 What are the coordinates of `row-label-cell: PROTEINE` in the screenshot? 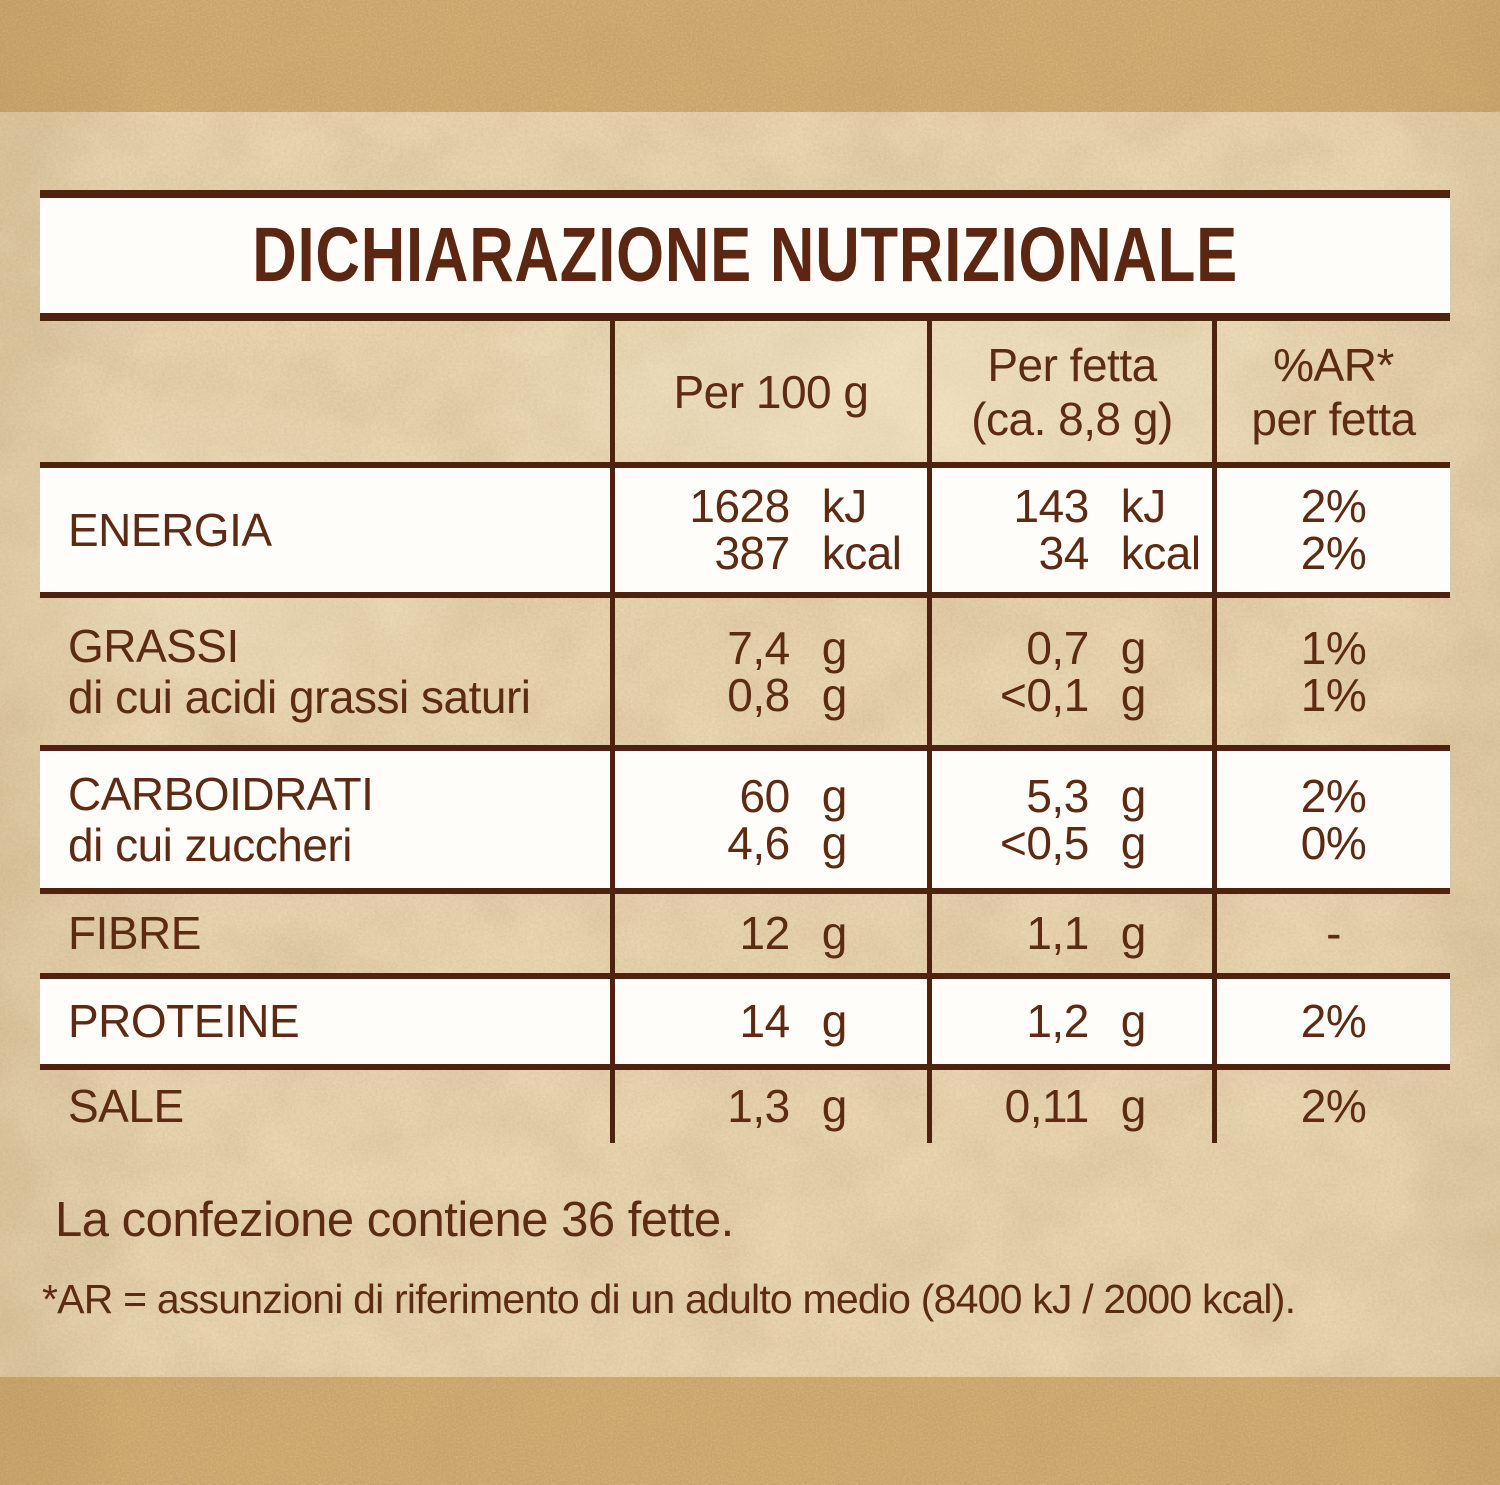 It's located at (325, 1021).